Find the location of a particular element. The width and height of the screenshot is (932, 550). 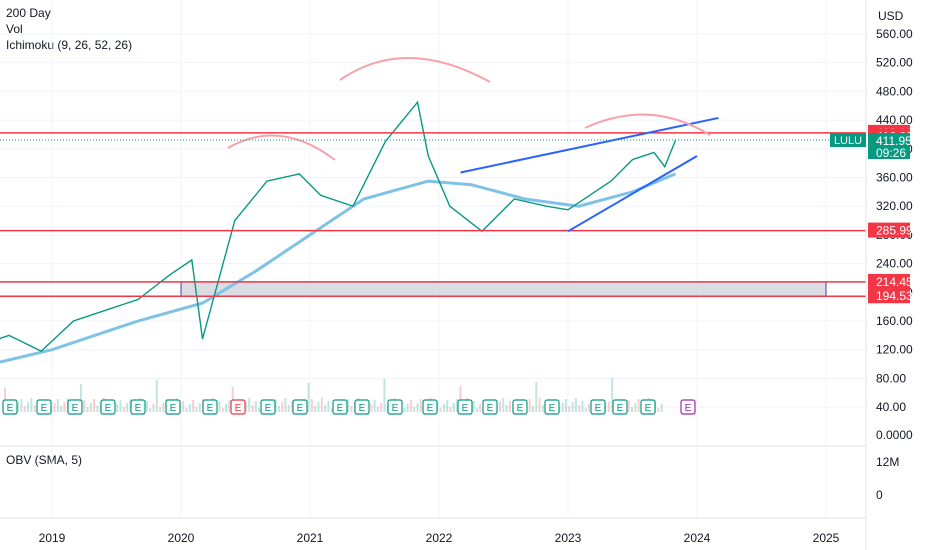

price-label-text: 285.99 is located at coordinates (894, 231).